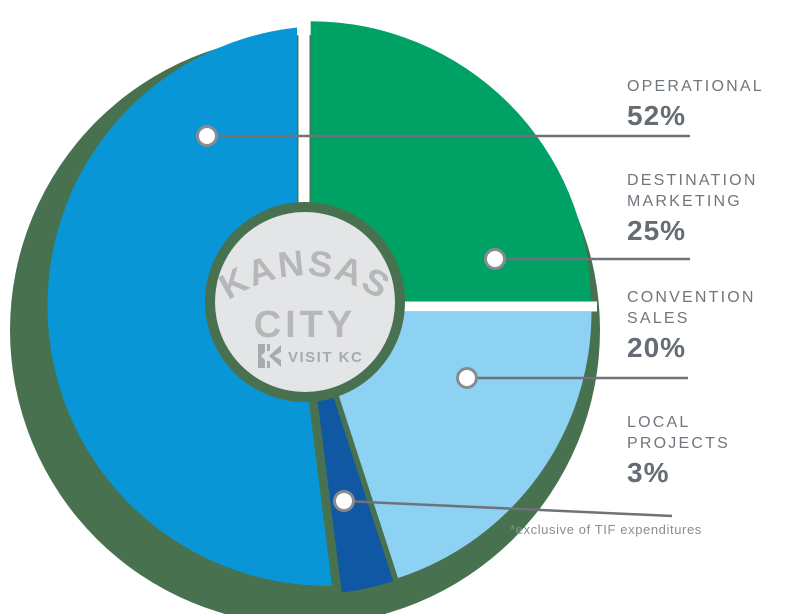  I want to click on callout-dot-operational, so click(207, 136).